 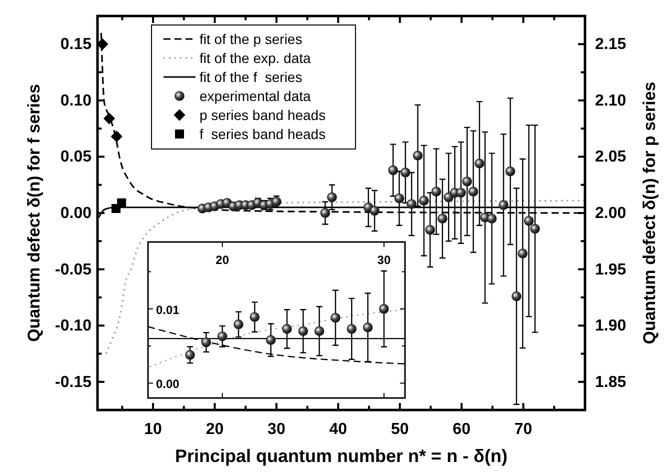 What do you see at coordinates (251, 39) in the screenshot?
I see `legend-label: fit of the p series` at bounding box center [251, 39].